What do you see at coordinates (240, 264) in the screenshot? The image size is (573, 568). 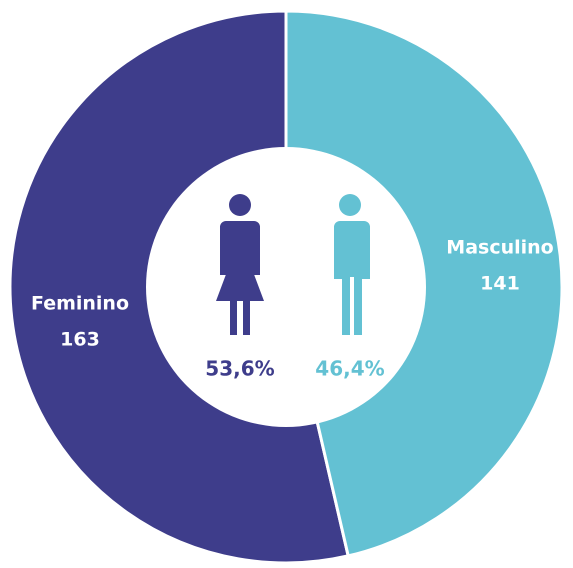 I see `female-icon` at bounding box center [240, 264].